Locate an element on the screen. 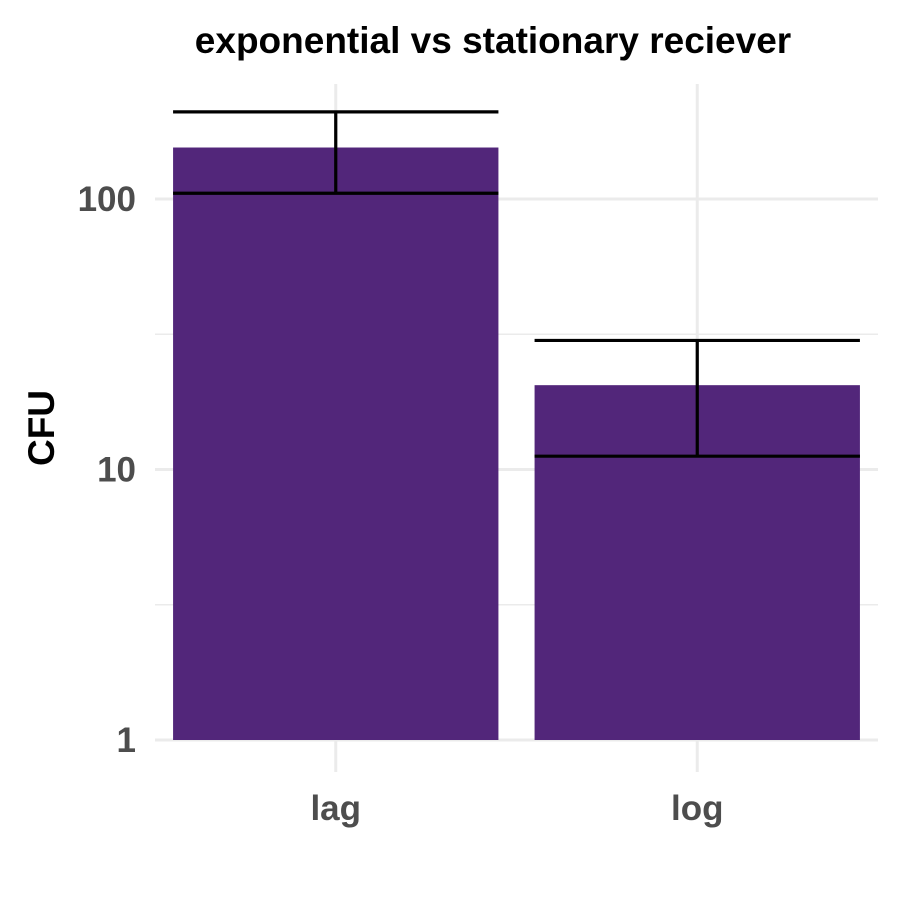 The height and width of the screenshot is (905, 900). y-tick-label: 1 is located at coordinates (126, 740).